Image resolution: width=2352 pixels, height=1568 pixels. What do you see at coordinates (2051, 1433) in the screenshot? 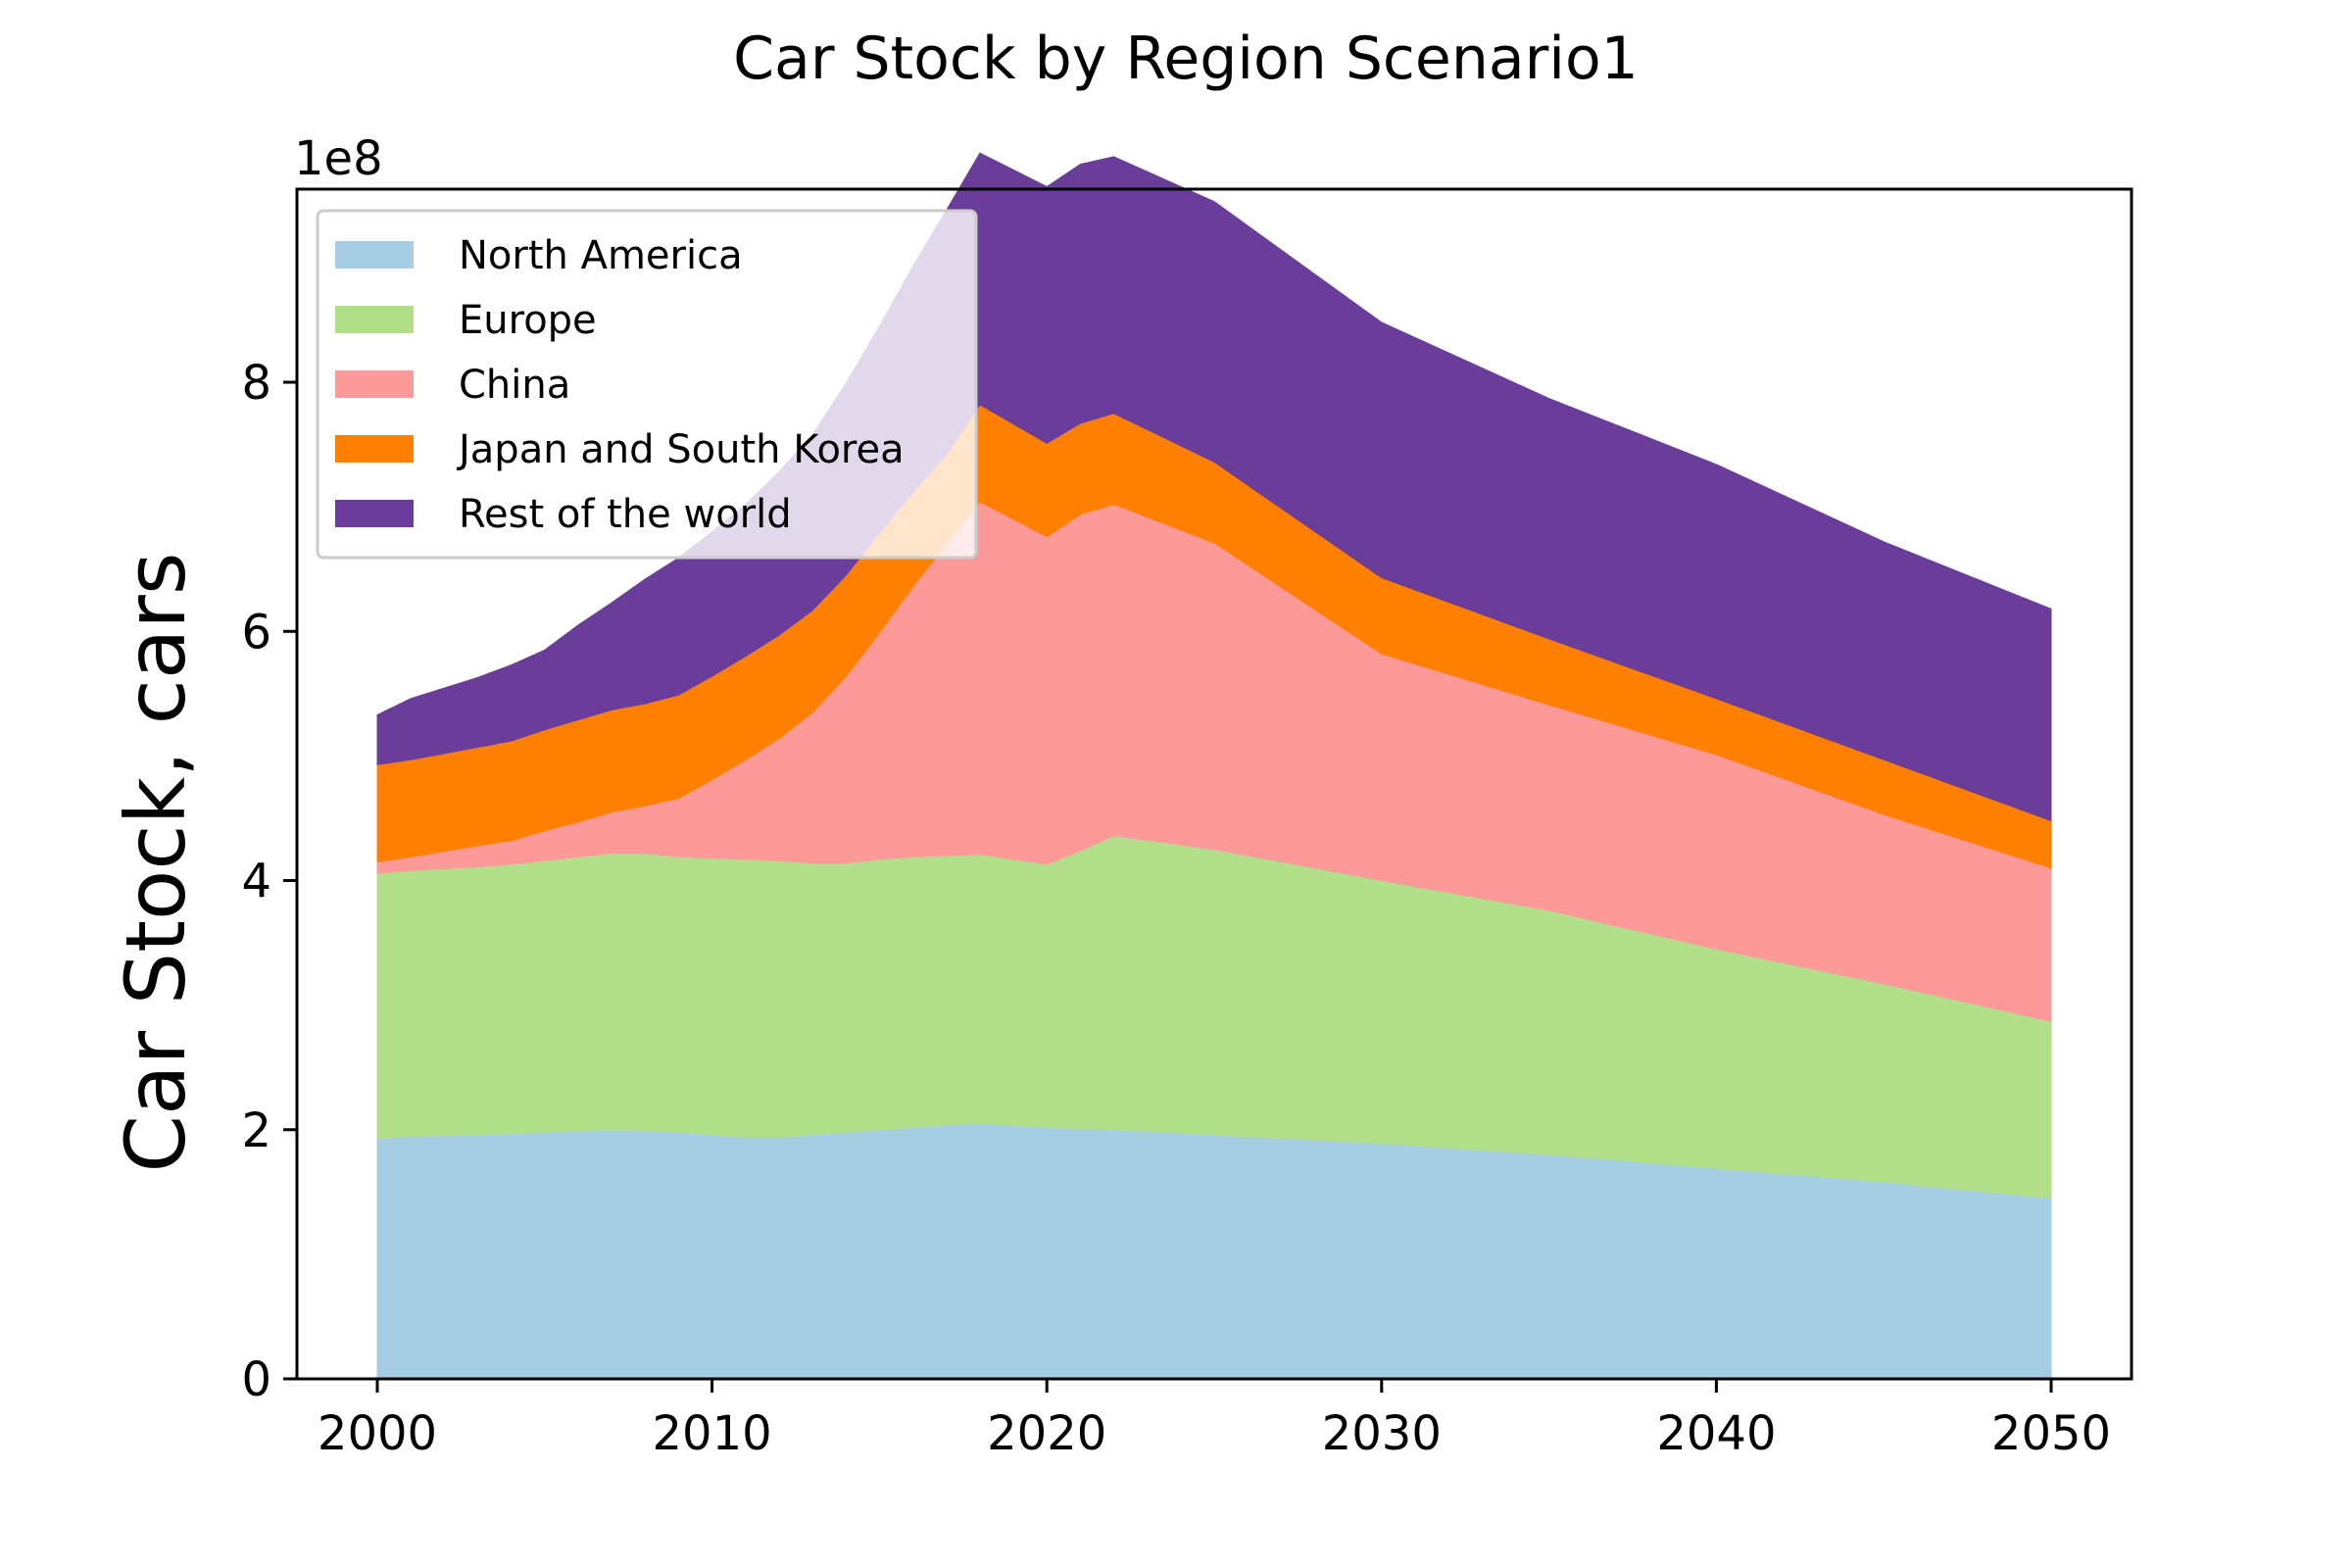
I see `x-tick-label: 2050` at bounding box center [2051, 1433].